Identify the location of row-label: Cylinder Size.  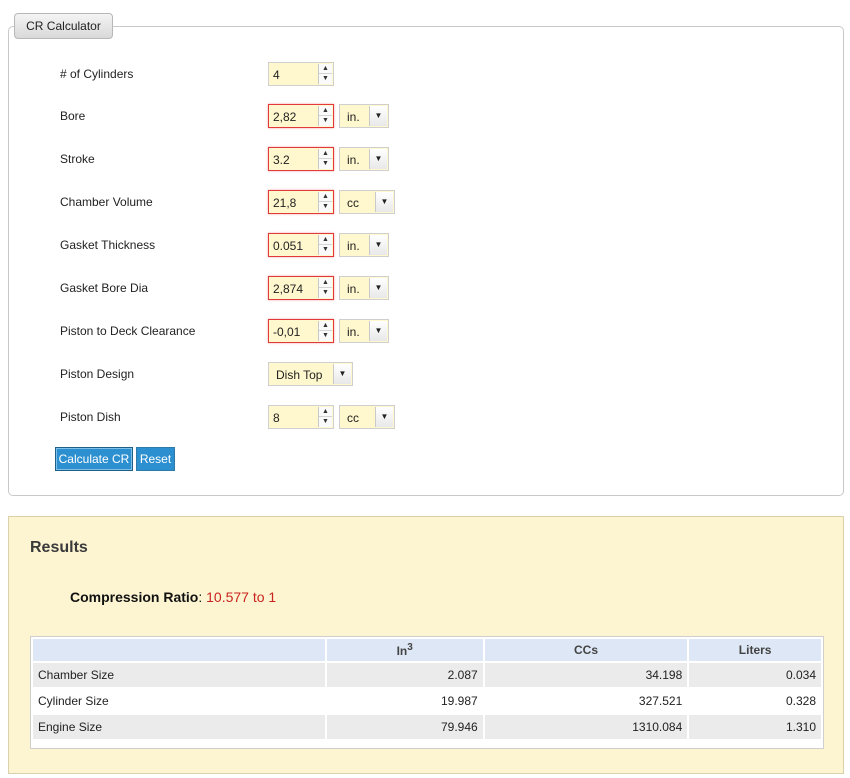
(179, 701).